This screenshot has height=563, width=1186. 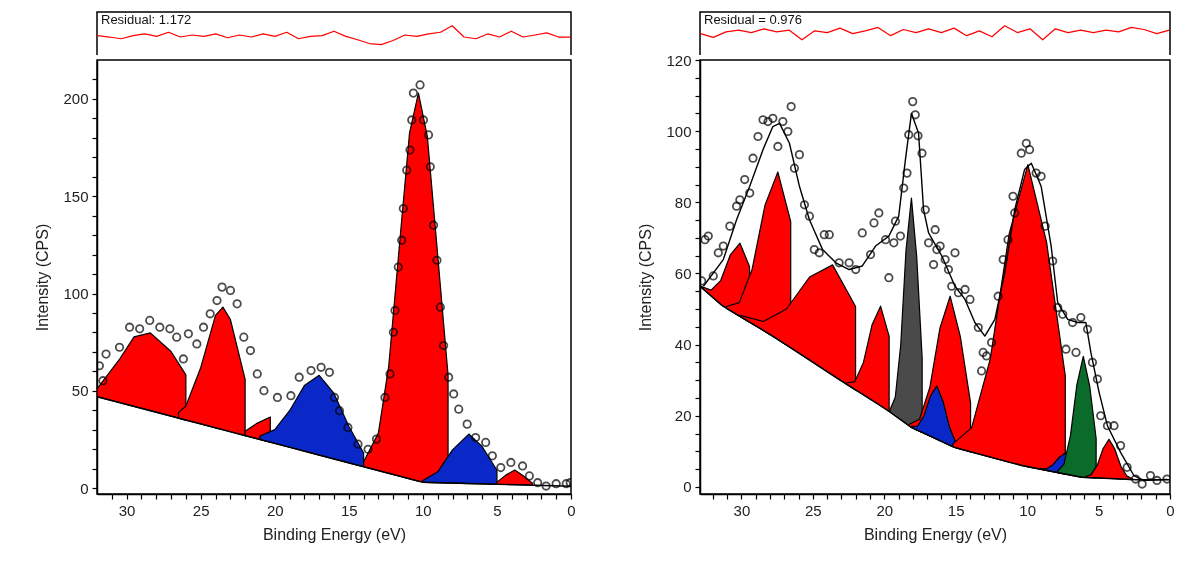 I want to click on y-tick-label: 200, so click(x=76, y=99).